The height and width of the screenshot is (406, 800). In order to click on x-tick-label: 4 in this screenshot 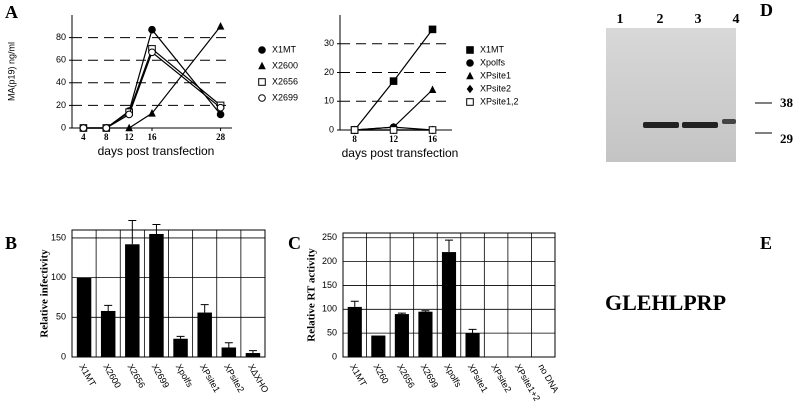, I will do `click(83, 137)`.